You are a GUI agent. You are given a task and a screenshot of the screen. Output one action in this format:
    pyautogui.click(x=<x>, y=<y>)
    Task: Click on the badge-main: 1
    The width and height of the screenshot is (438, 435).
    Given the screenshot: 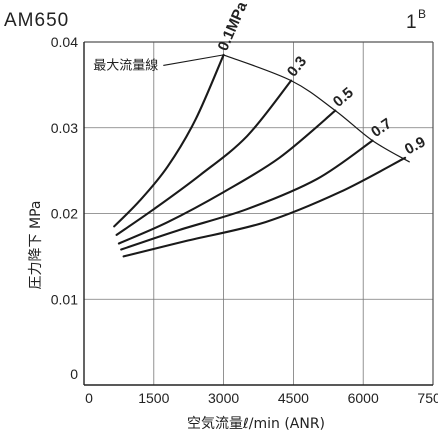 What is the action you would take?
    pyautogui.click(x=411, y=22)
    